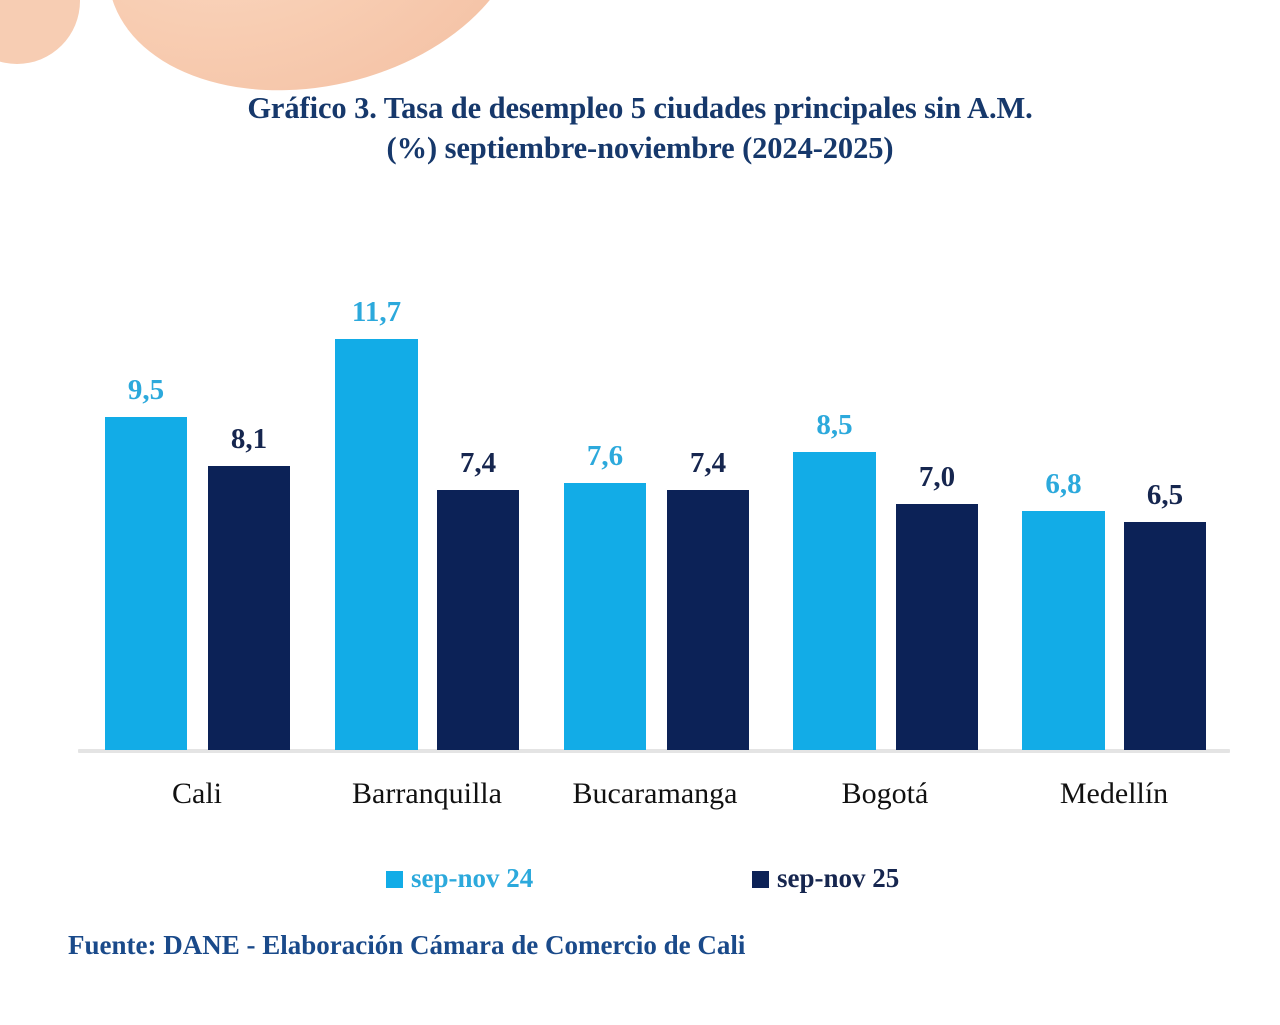  I want to click on bar-value-label-2: 11,7, so click(376, 312).